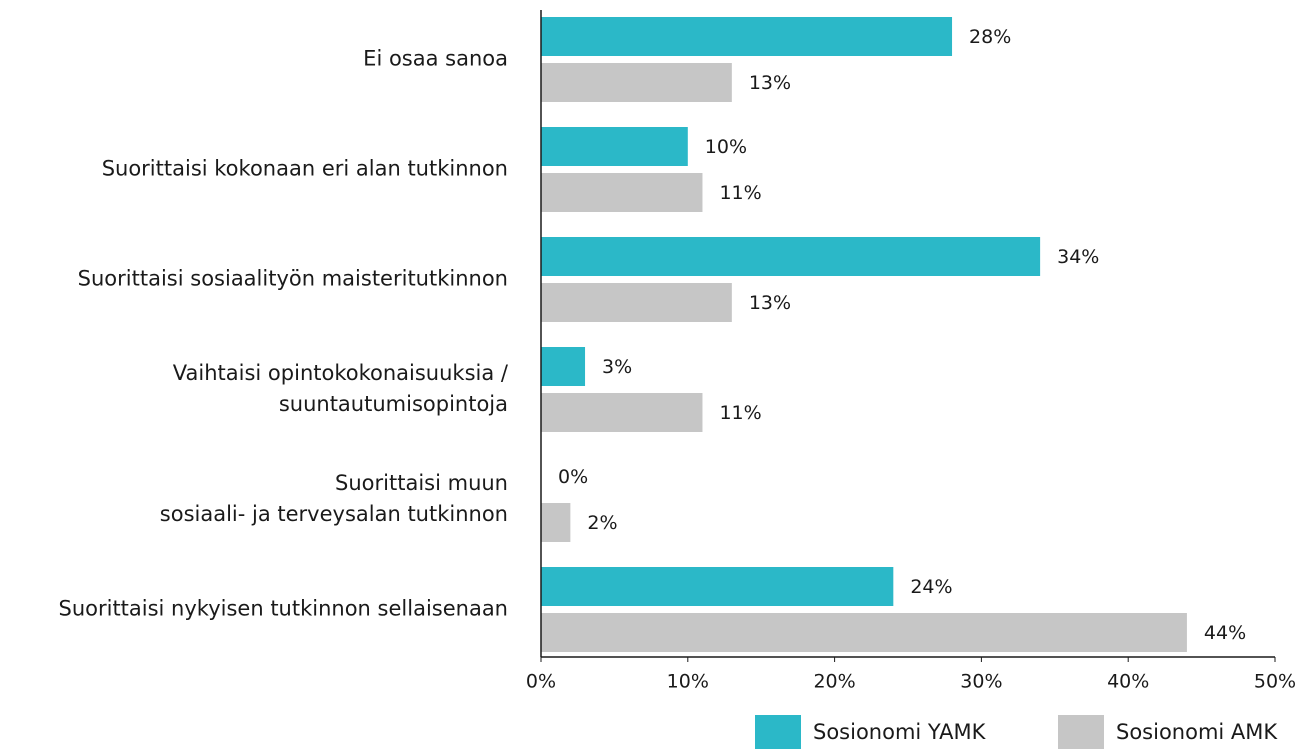  I want to click on value-label: 28%, so click(990, 37).